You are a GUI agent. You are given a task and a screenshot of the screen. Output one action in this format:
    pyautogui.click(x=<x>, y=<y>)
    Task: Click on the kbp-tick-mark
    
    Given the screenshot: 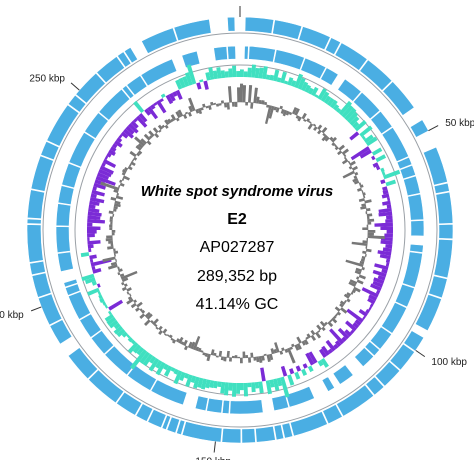 What is the action you would take?
    pyautogui.click(x=433, y=128)
    